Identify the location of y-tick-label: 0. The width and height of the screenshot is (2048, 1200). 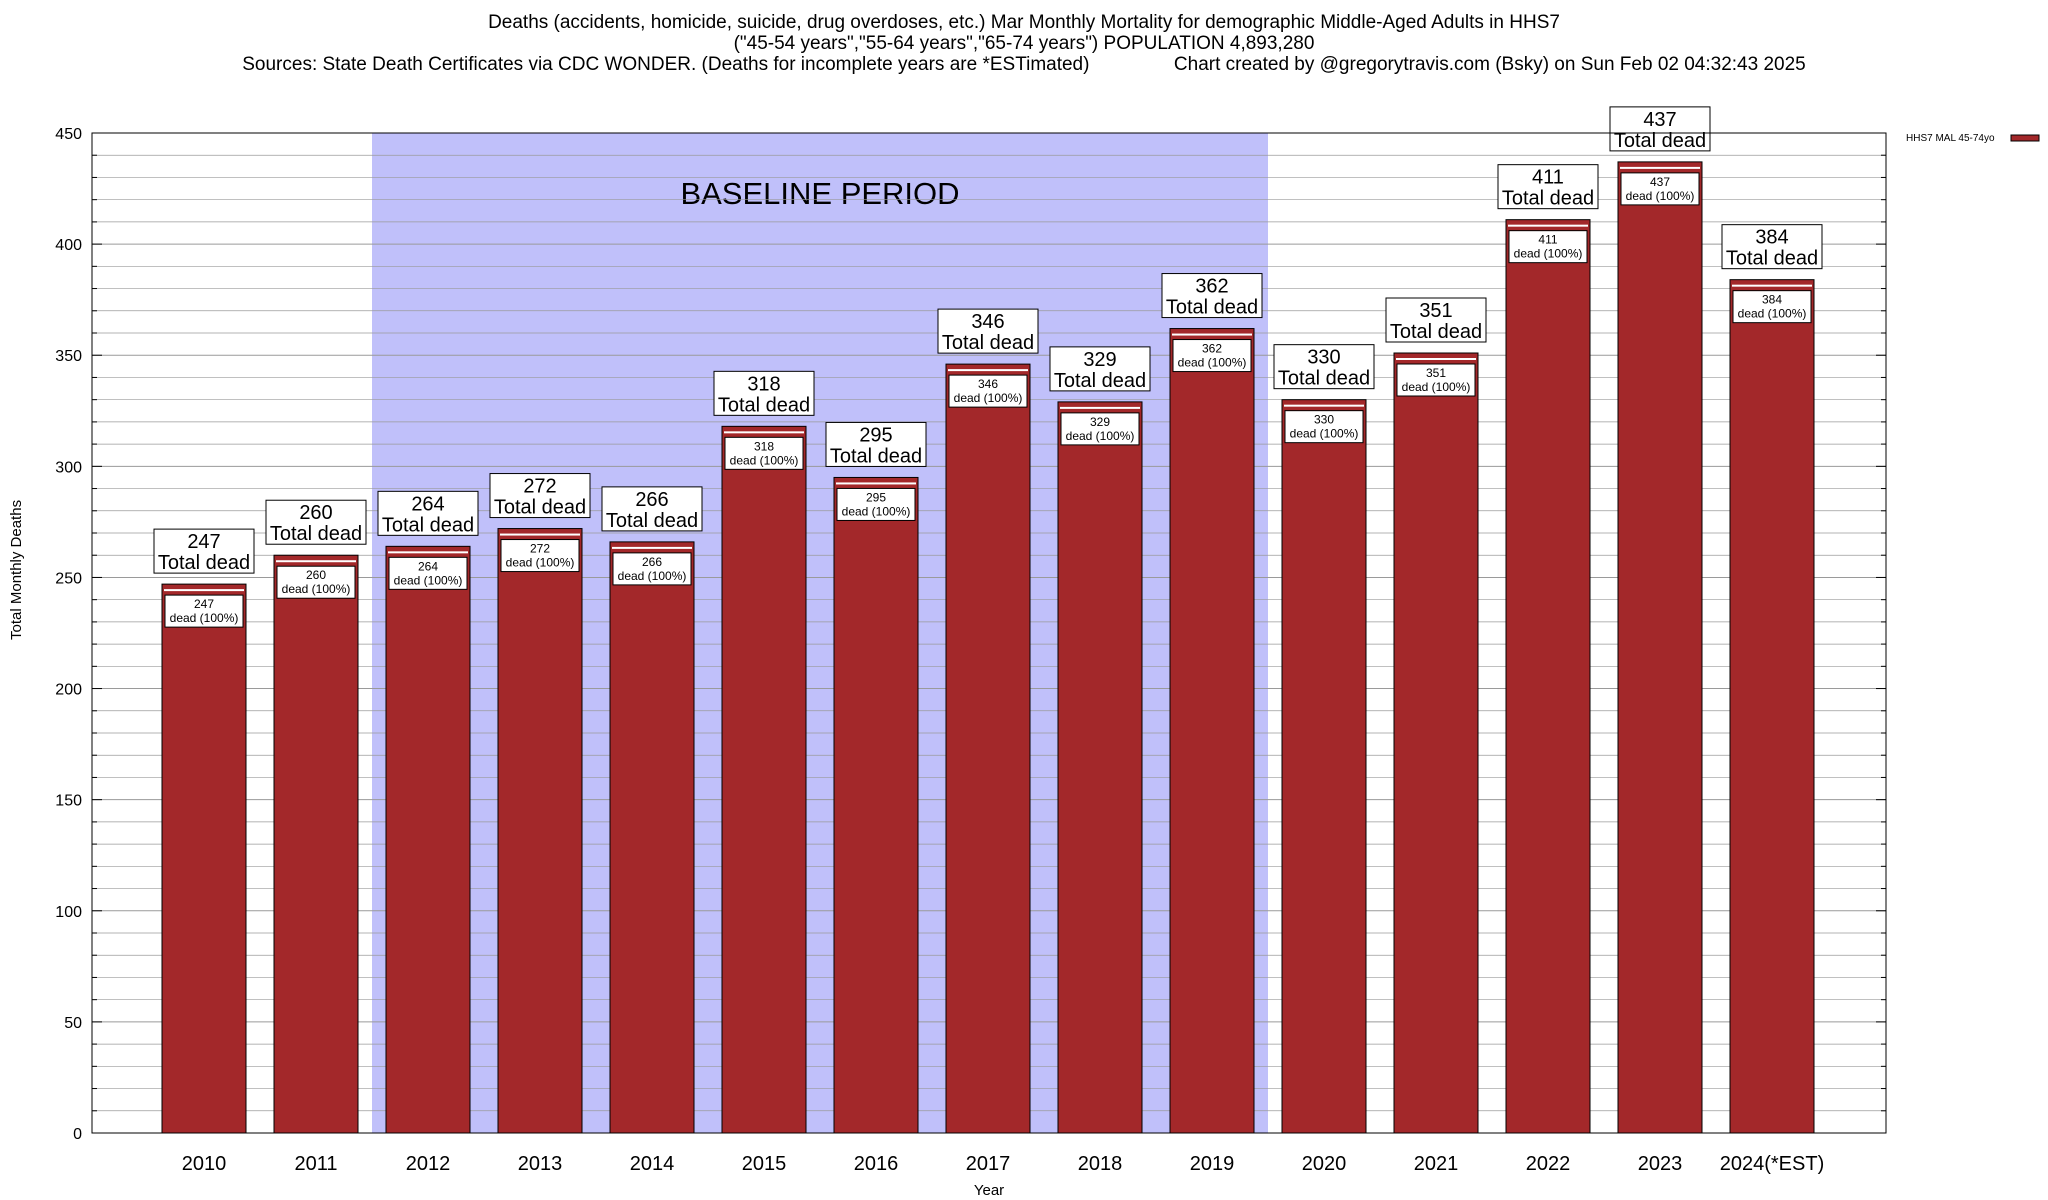
(77, 1134).